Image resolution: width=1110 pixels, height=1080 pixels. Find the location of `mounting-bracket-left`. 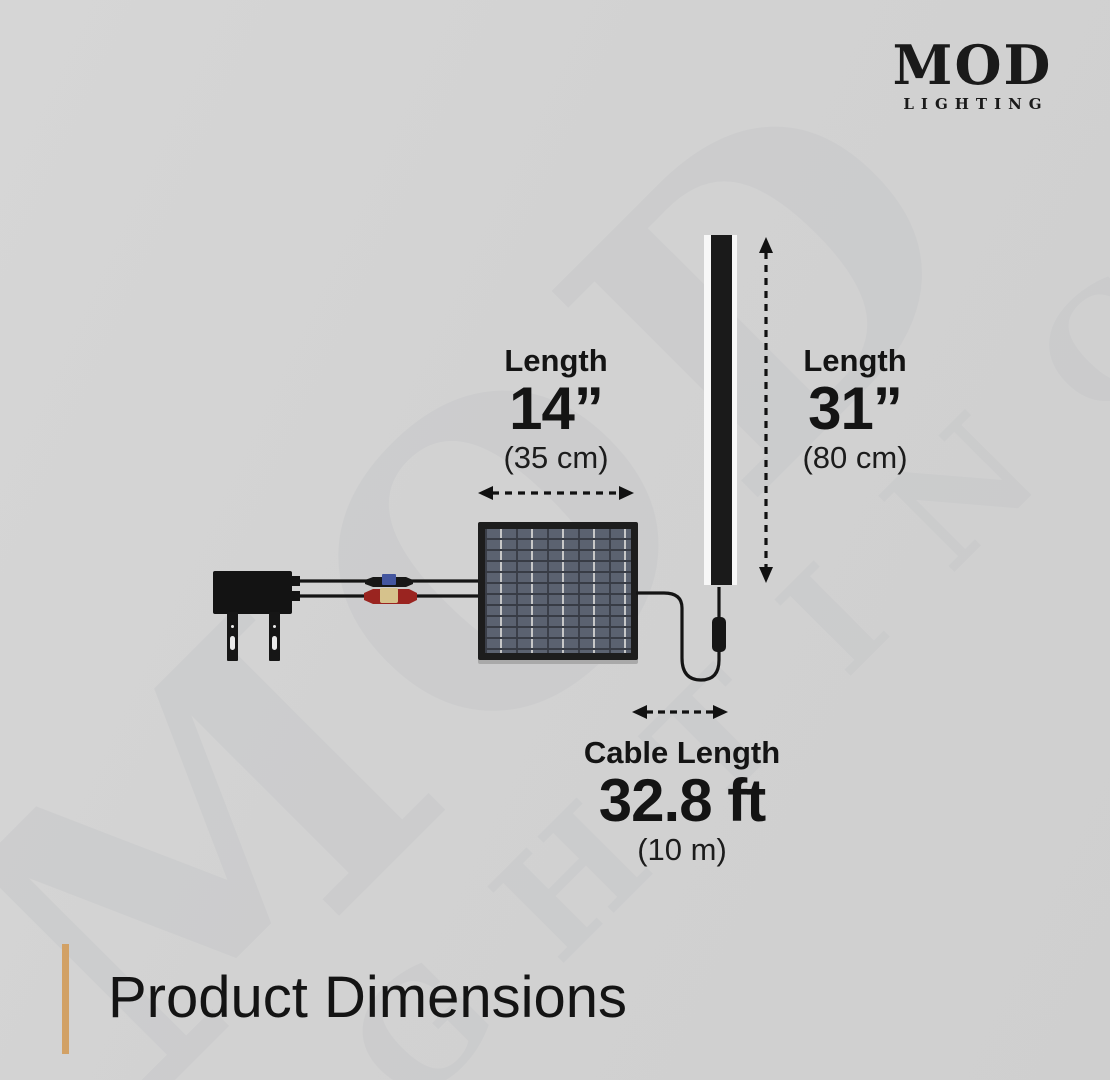

mounting-bracket-left is located at coordinates (232, 636).